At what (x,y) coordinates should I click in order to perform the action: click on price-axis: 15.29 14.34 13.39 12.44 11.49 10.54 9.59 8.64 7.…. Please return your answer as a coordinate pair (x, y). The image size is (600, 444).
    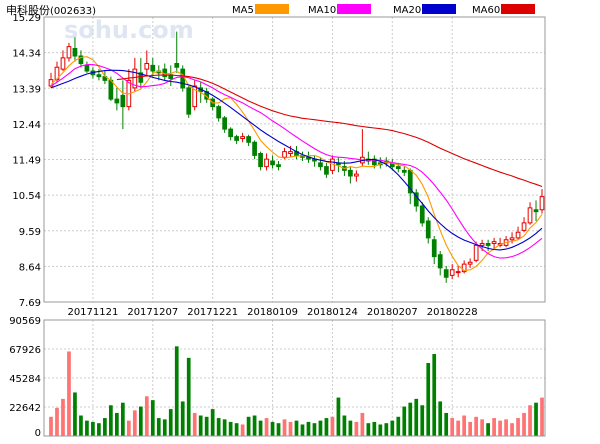
    Looking at the image, I should click on (26, 161).